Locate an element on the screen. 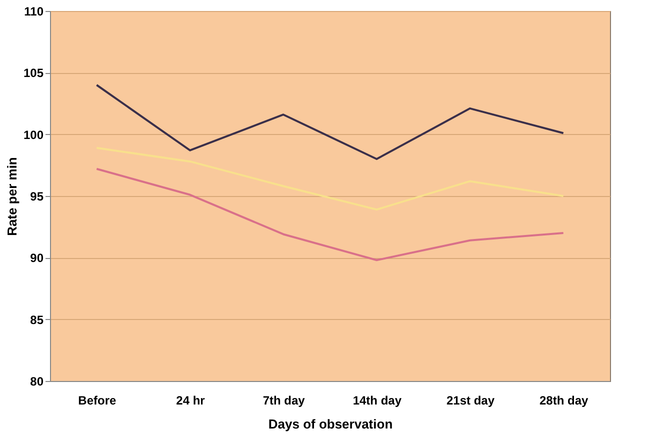 The image size is (660, 446). y-tick-label: 105 is located at coordinates (33, 73).